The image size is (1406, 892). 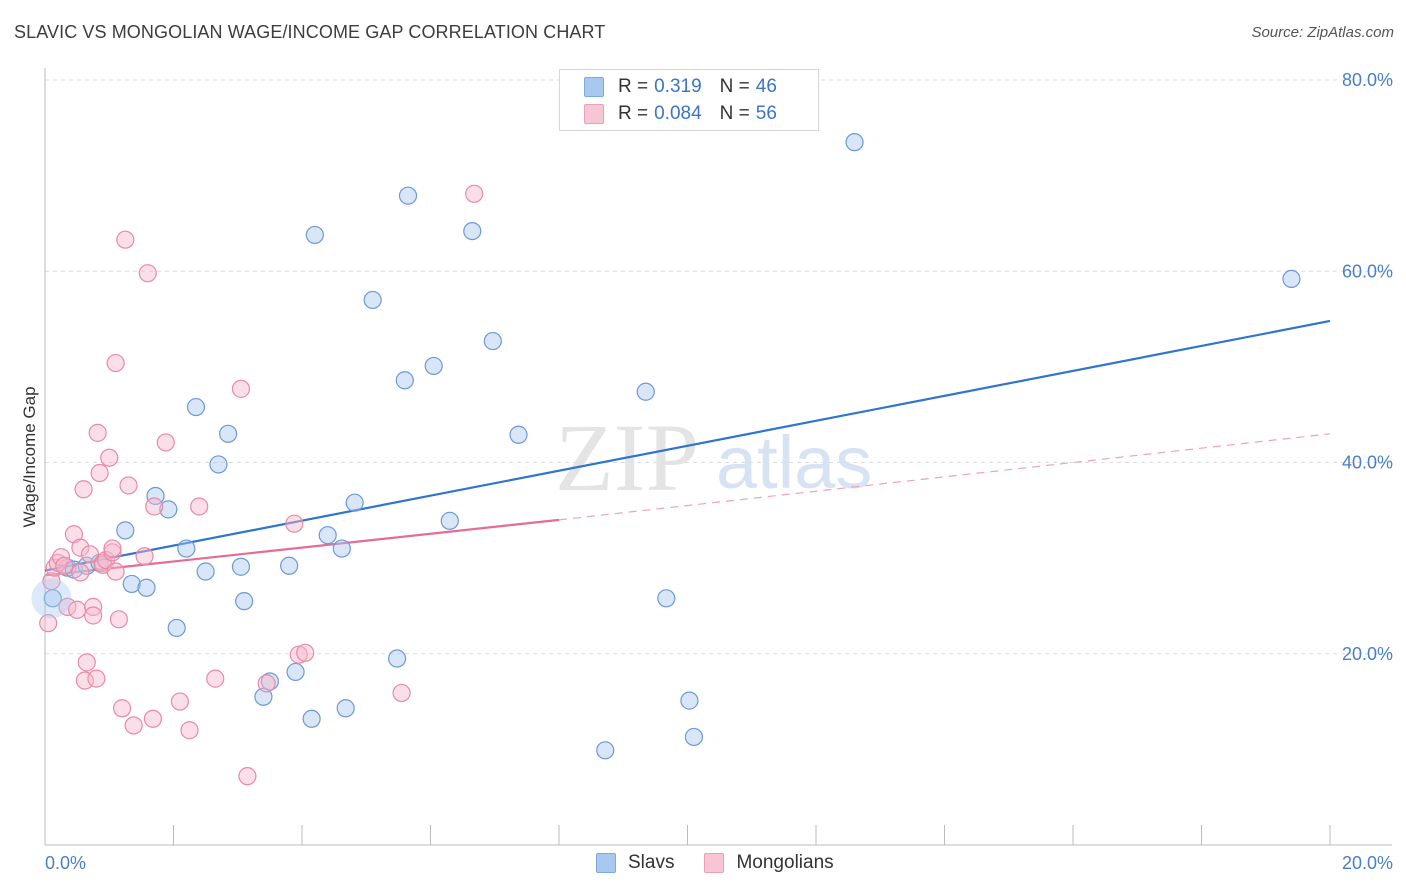 I want to click on legend-row-slavs: R = 0.319 N = 46, so click(x=680, y=87).